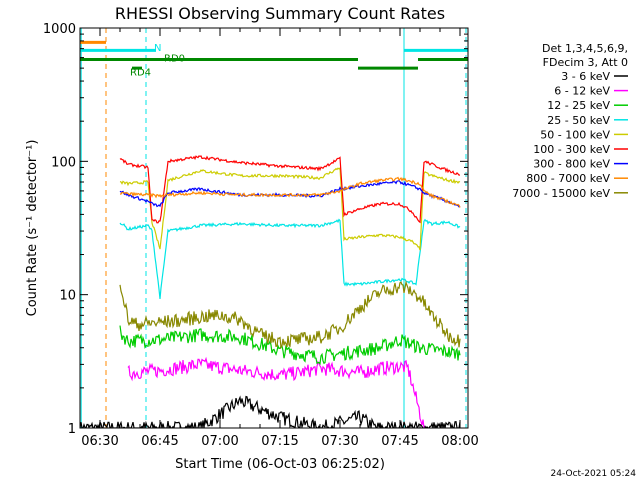 The image size is (640, 480). What do you see at coordinates (585, 62) in the screenshot?
I see `legend-header-line: FDecim 3, Att 0` at bounding box center [585, 62].